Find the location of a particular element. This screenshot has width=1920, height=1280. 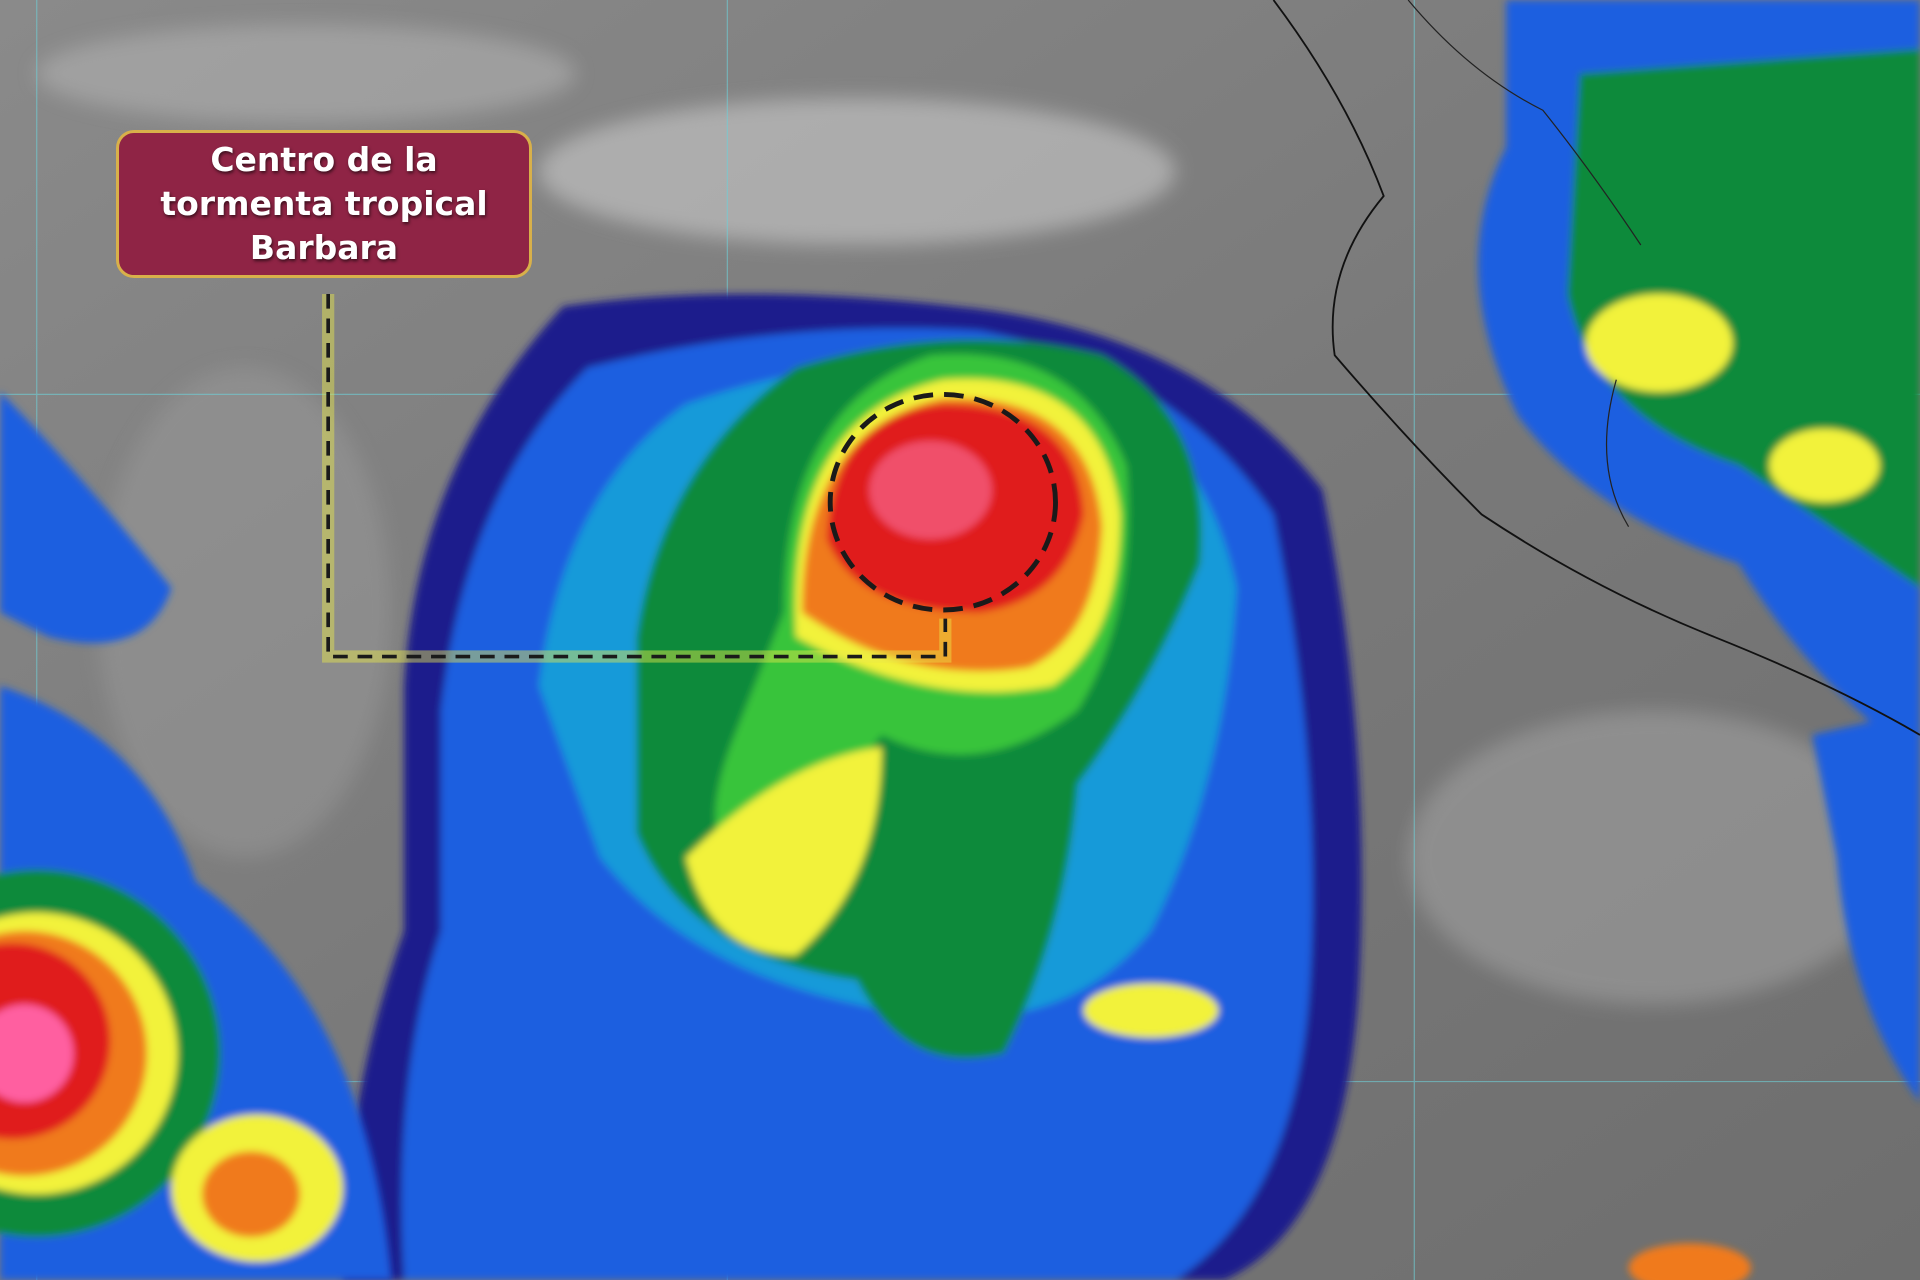

storm-center-label: Centro de la tormenta tropical Barbara is located at coordinates (324, 204).